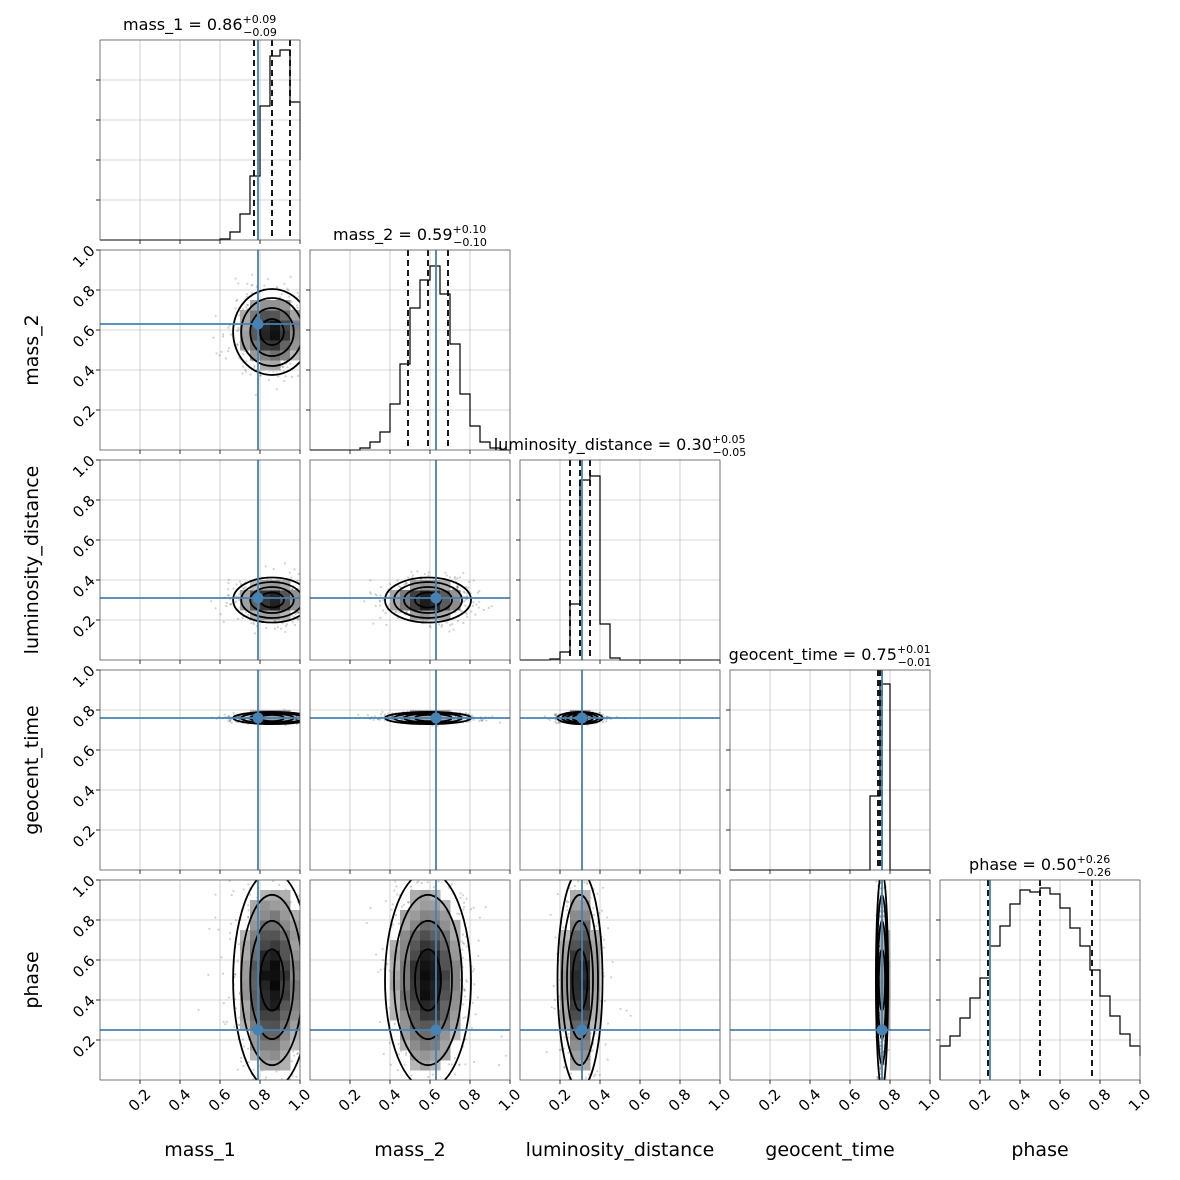  What do you see at coordinates (914, 649) in the screenshot?
I see `title-plus-error: +0.01` at bounding box center [914, 649].